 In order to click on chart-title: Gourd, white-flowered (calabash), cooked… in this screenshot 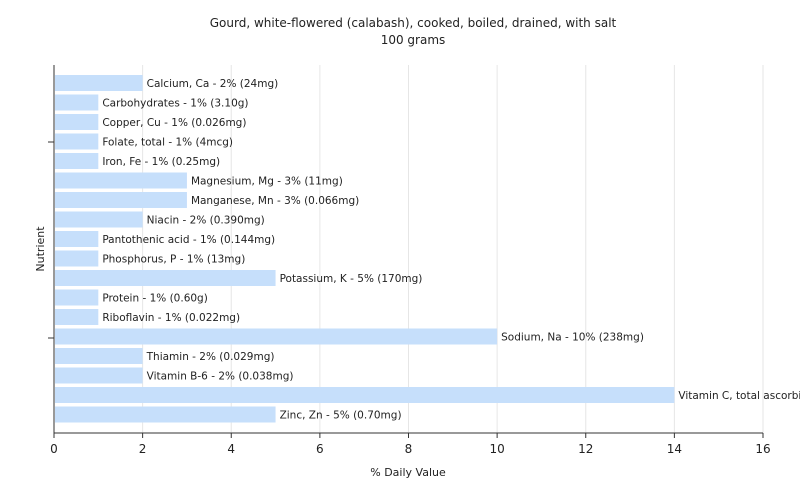, I will do `click(413, 23)`.